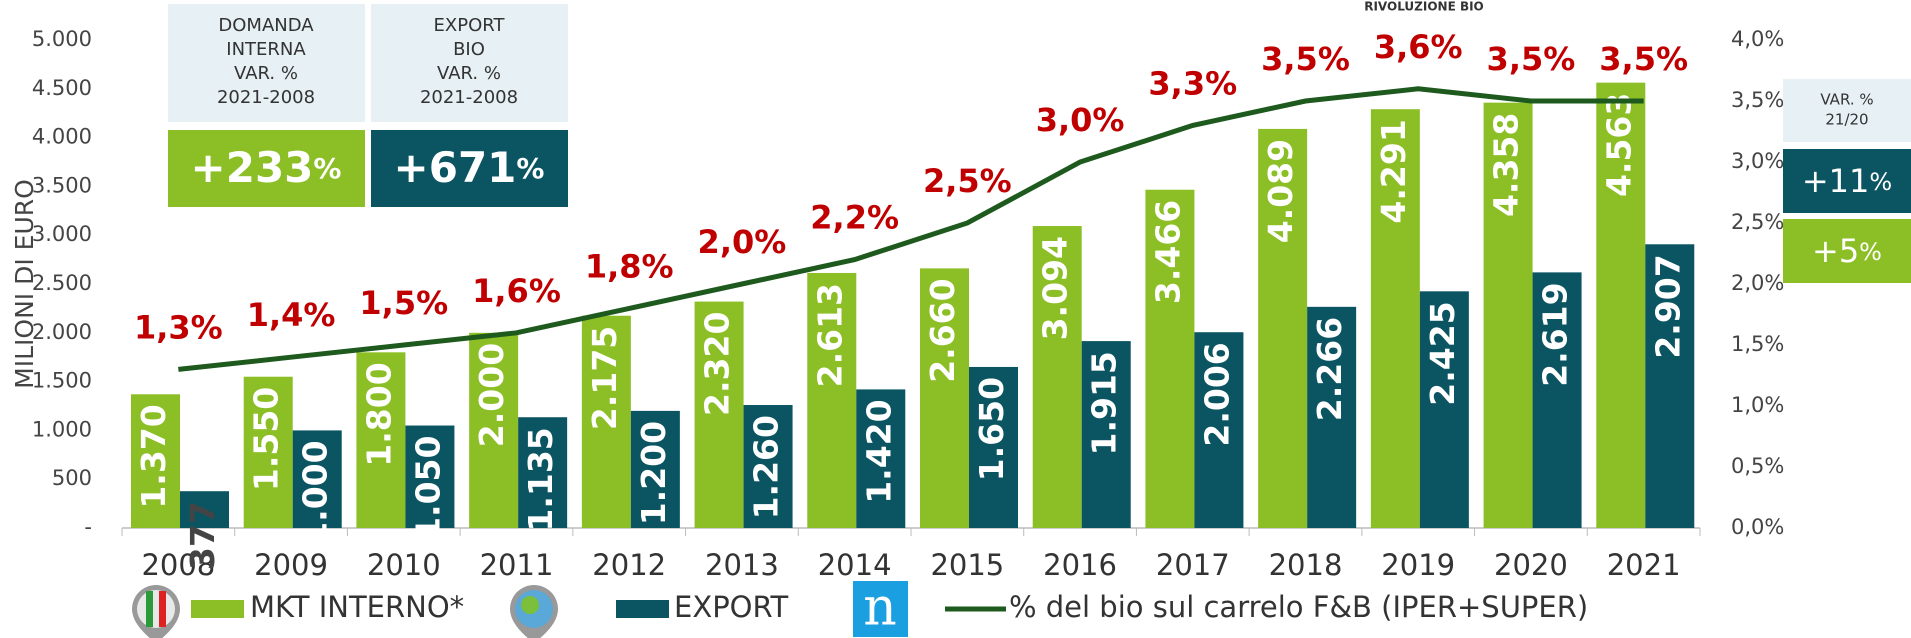 The width and height of the screenshot is (1911, 638). What do you see at coordinates (62, 39) in the screenshot?
I see `y-tick-label: 5.000` at bounding box center [62, 39].